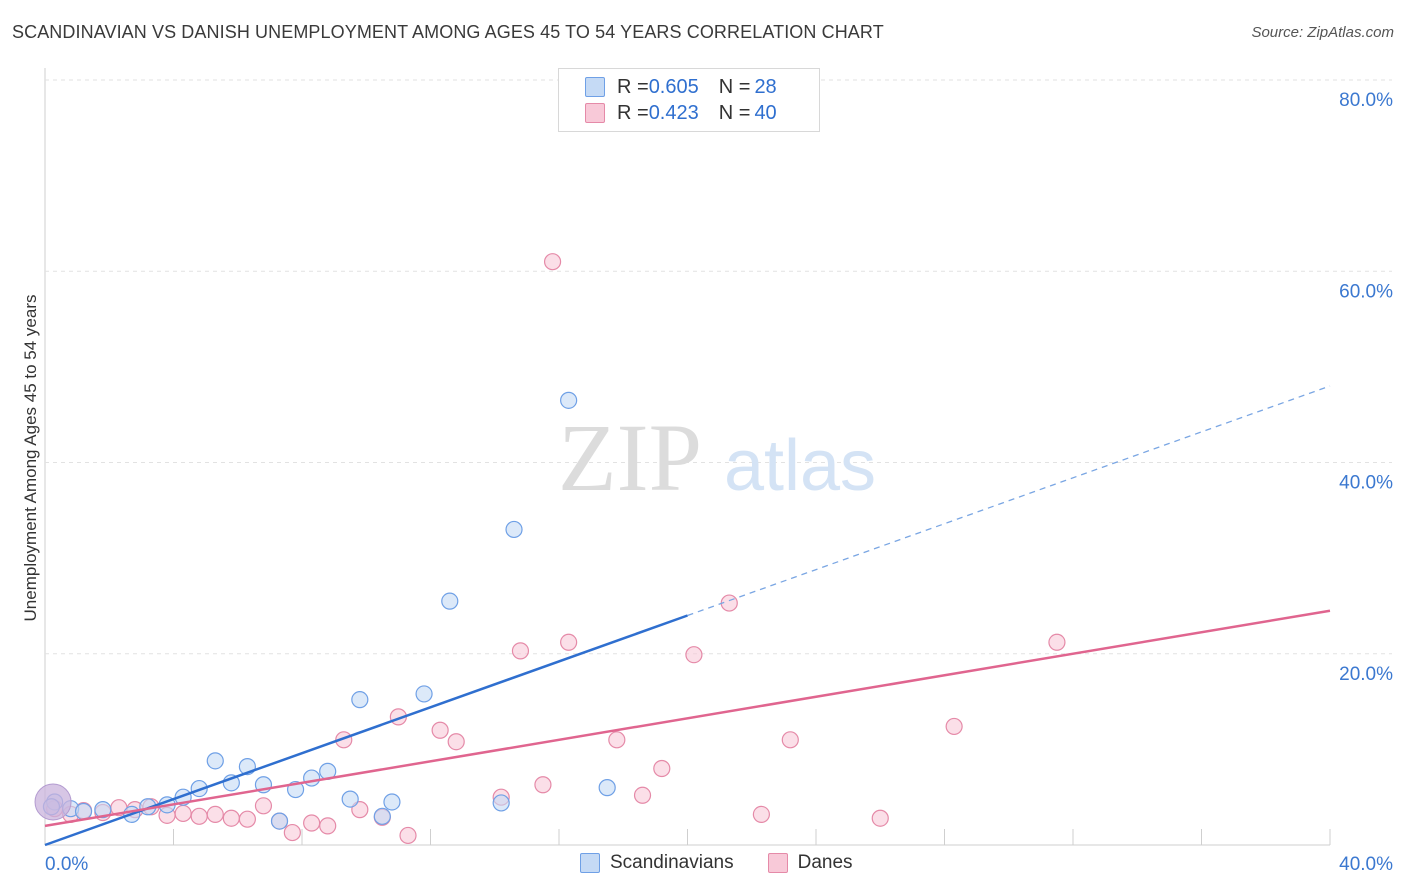  I want to click on series-swatch-scandinavians, so click(590, 863).